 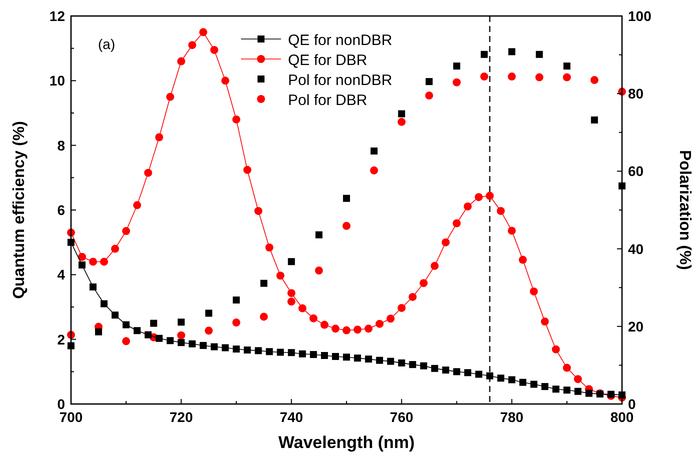 I want to click on y-tick-label: 2, so click(x=61, y=339).